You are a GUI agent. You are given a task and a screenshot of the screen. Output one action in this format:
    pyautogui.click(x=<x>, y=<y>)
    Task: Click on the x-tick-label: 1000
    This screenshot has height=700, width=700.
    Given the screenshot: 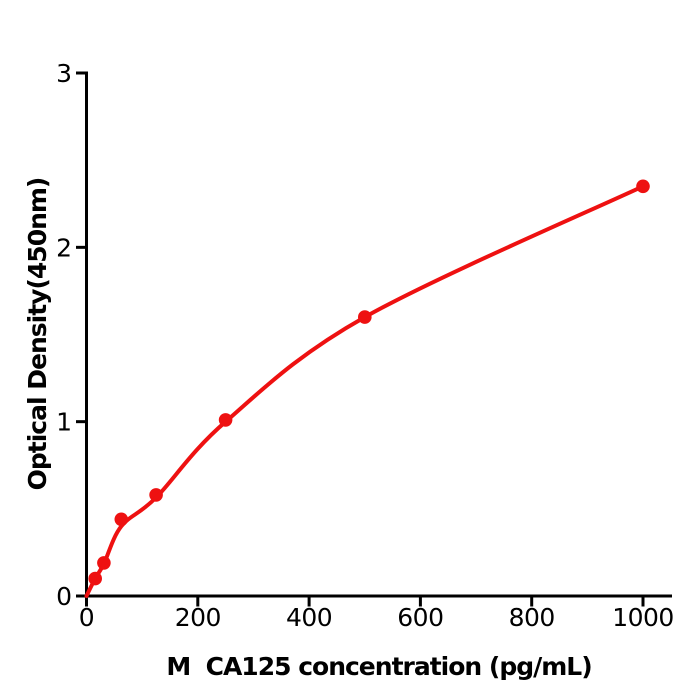 What is the action you would take?
    pyautogui.click(x=643, y=617)
    